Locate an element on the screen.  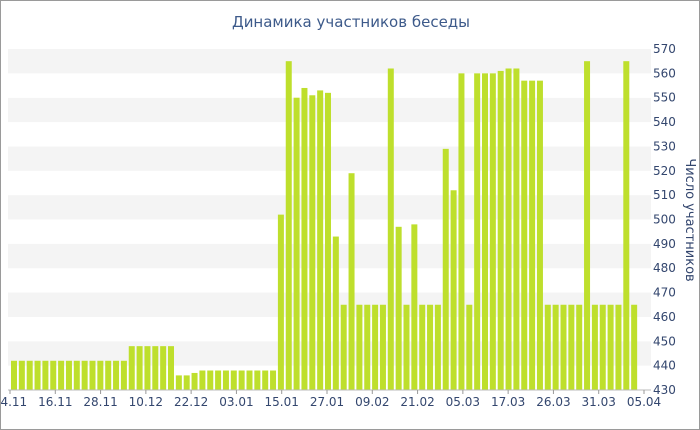
x-tick-label: 15.01 is located at coordinates (282, 402).